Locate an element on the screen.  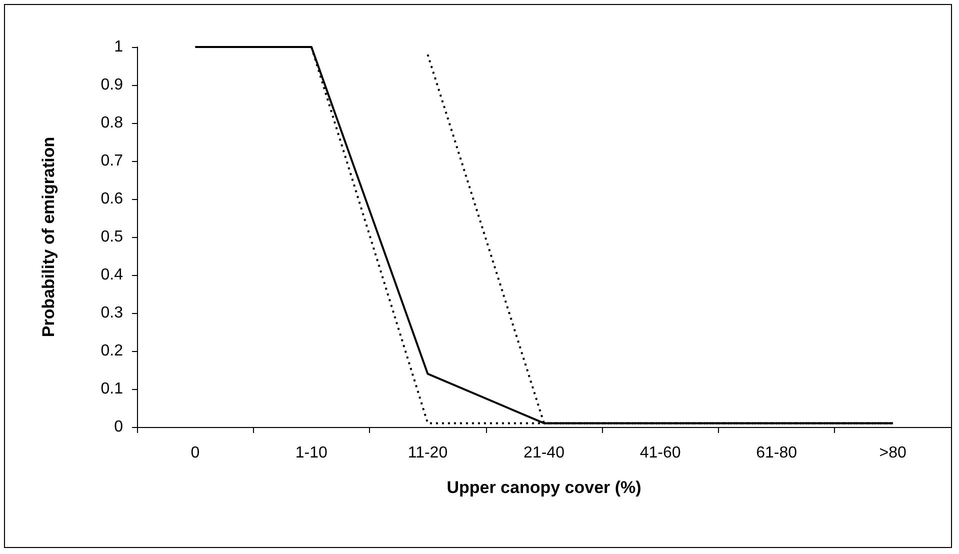
y-tick-label: 0.7 is located at coordinates (112, 161).